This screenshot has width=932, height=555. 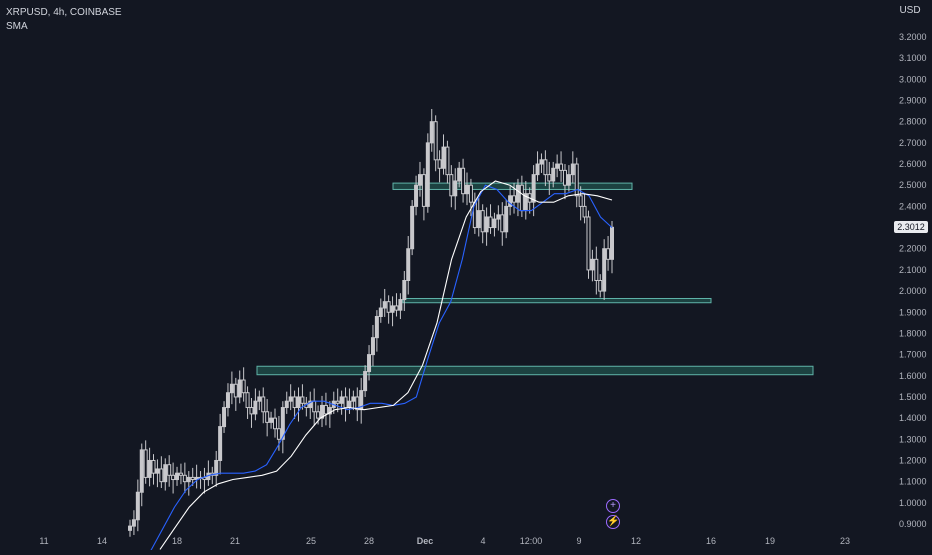 I want to click on y-tick-label: 3.1000, so click(x=913, y=58).